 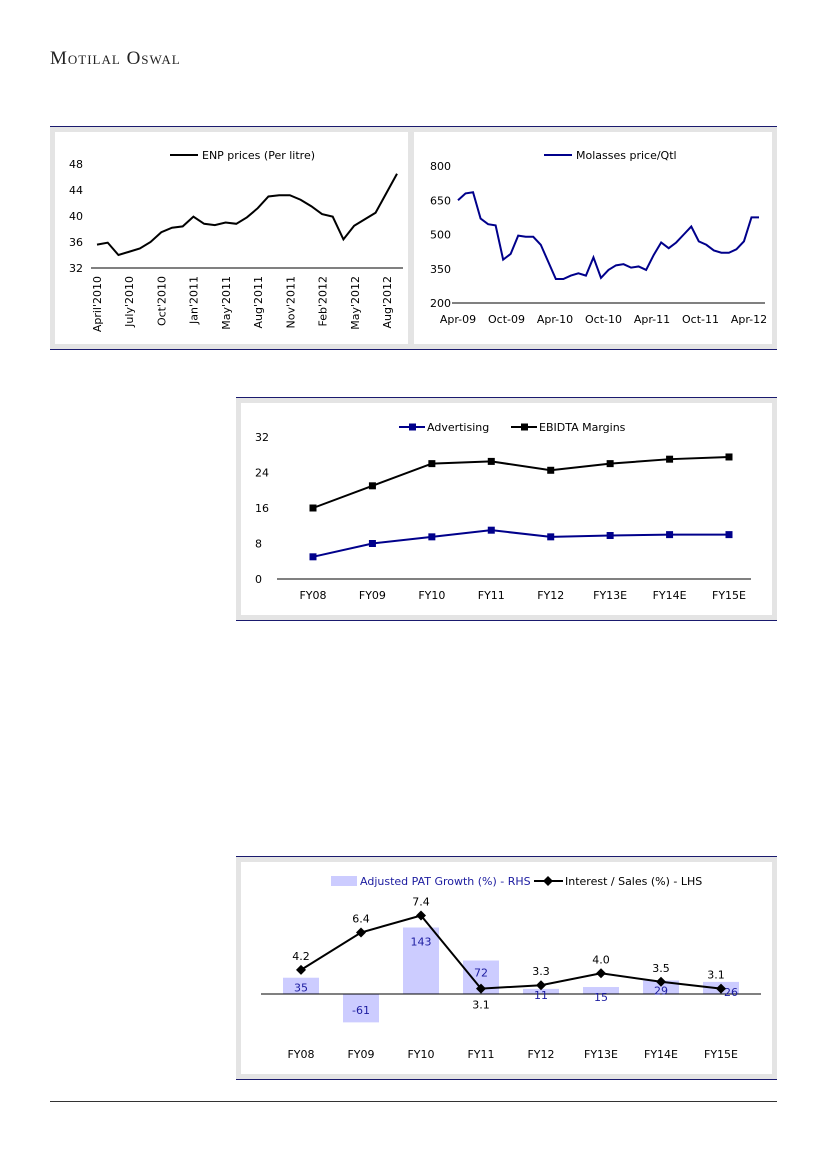 I want to click on y-tick-label: 44, so click(x=76, y=190).